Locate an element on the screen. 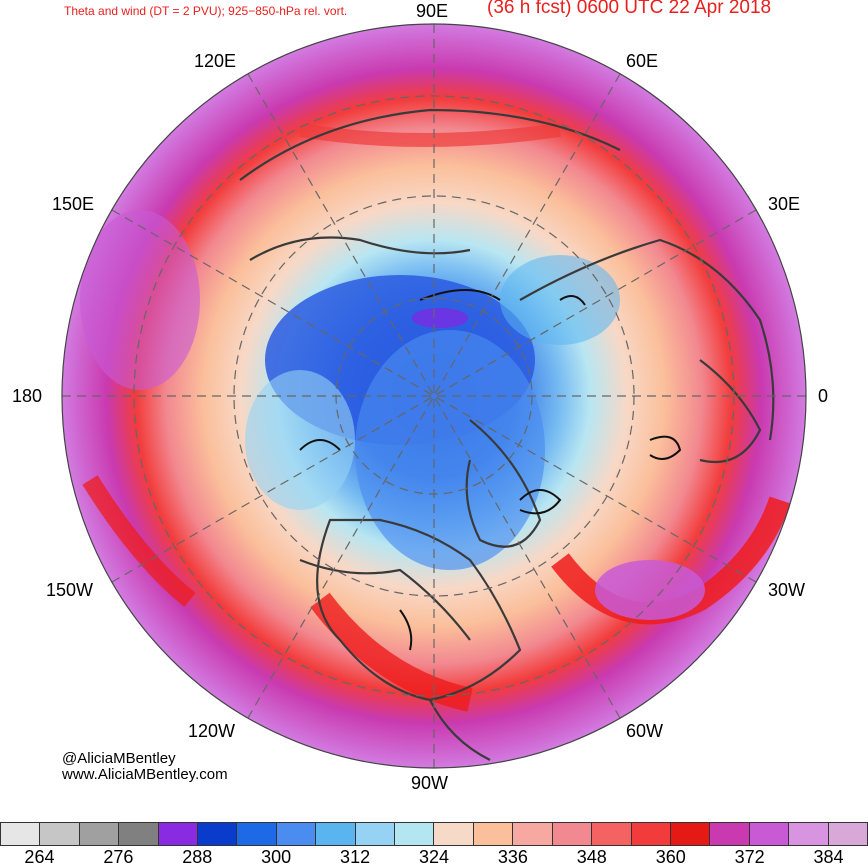 The width and height of the screenshot is (868, 868). colorbar is located at coordinates (434, 834).